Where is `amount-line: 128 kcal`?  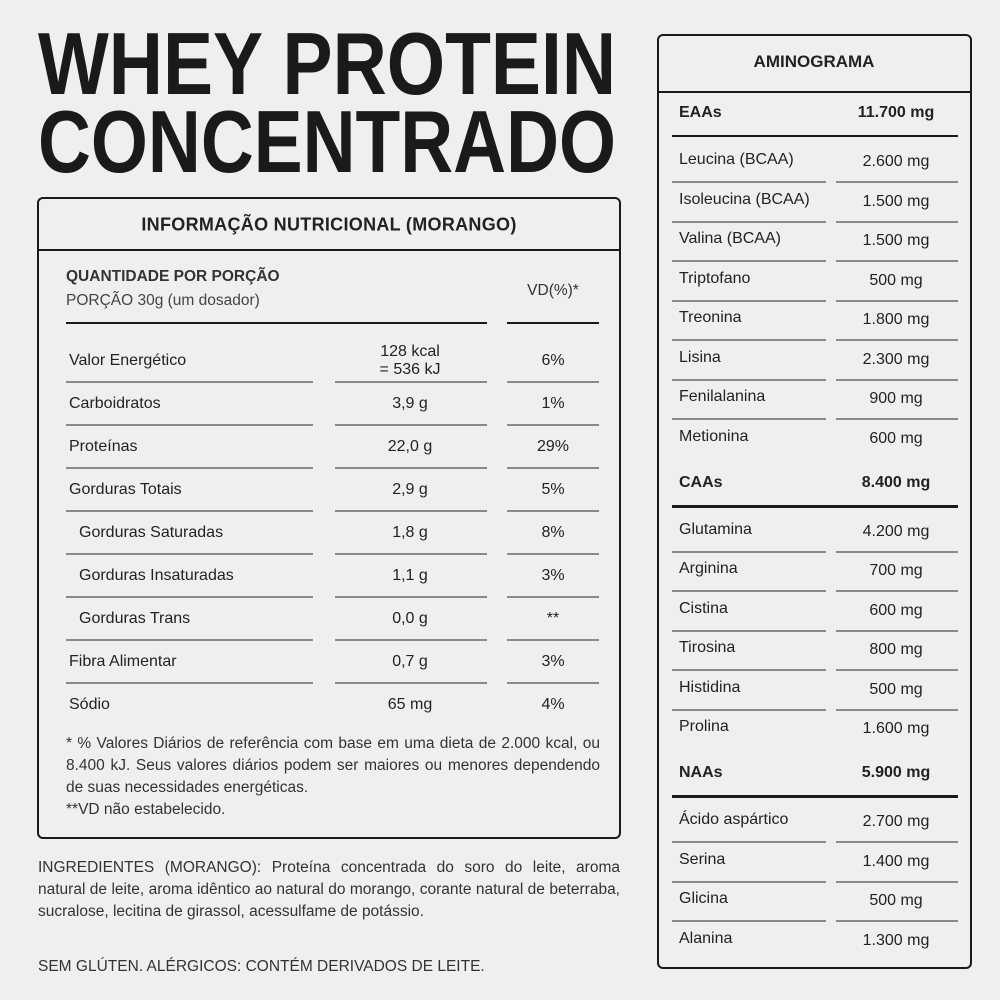
amount-line: 128 kcal is located at coordinates (410, 351).